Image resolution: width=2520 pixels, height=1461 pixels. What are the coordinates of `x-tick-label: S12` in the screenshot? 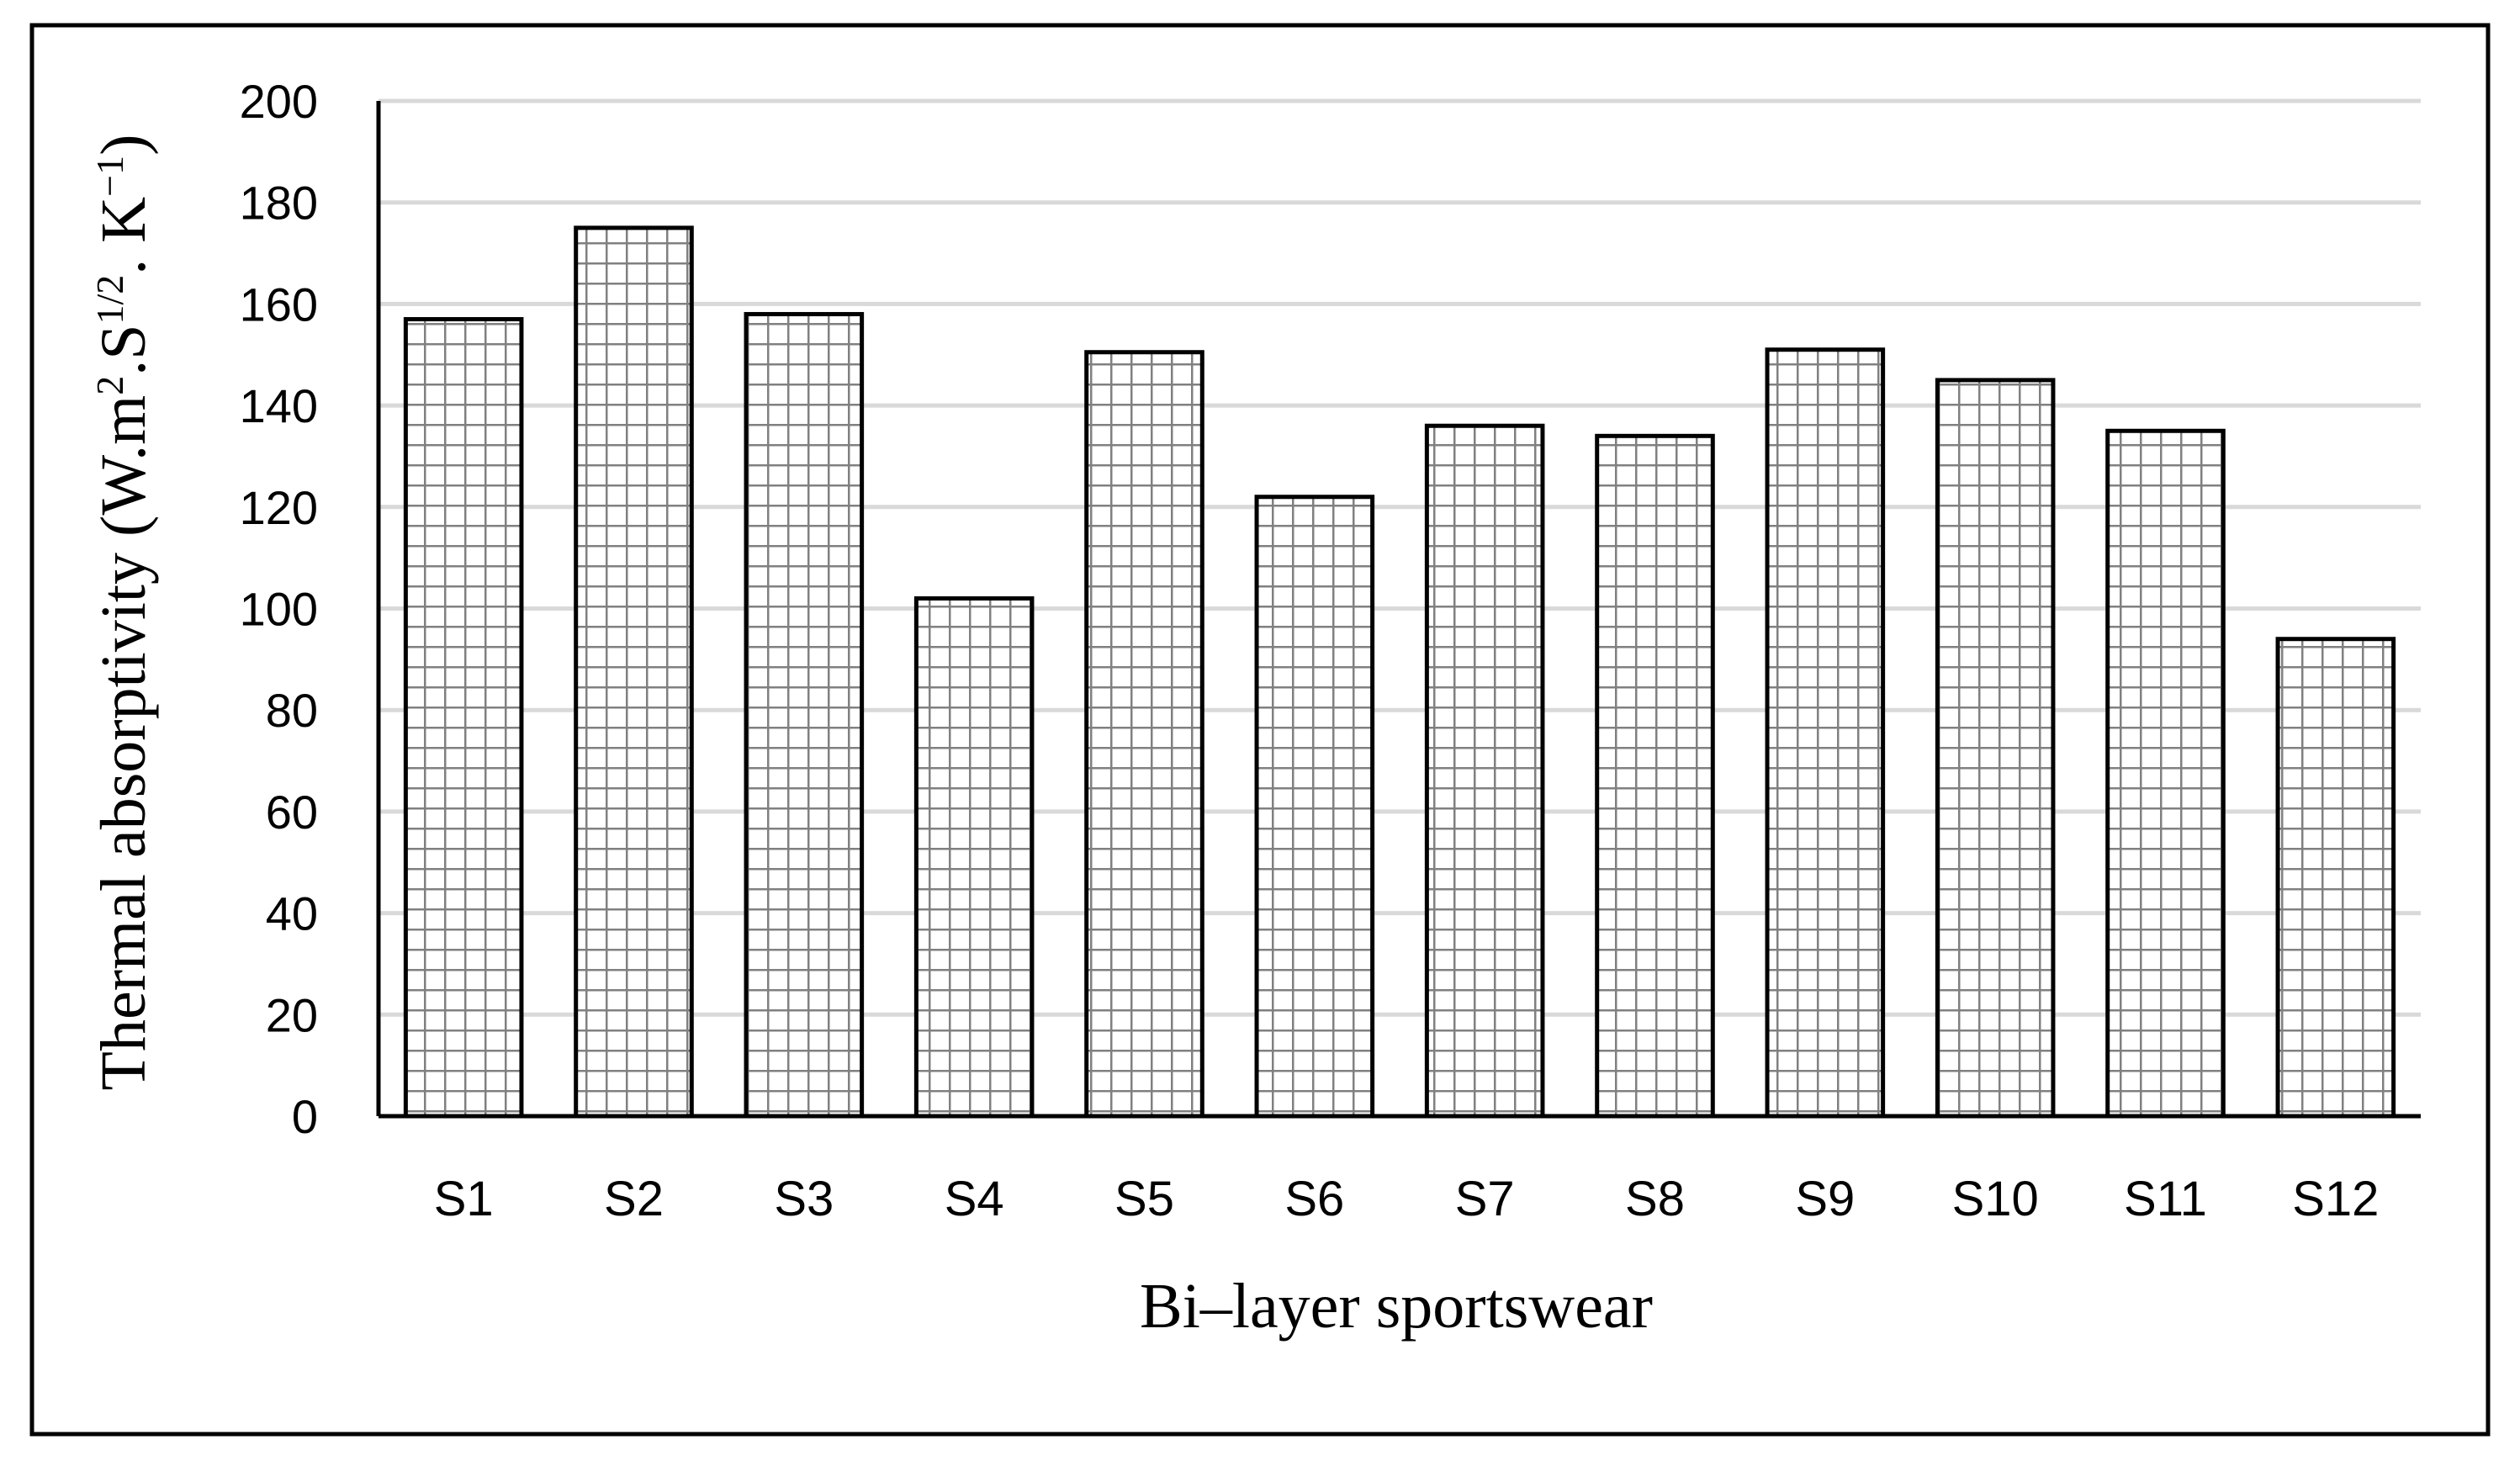 It's located at (2335, 1199).